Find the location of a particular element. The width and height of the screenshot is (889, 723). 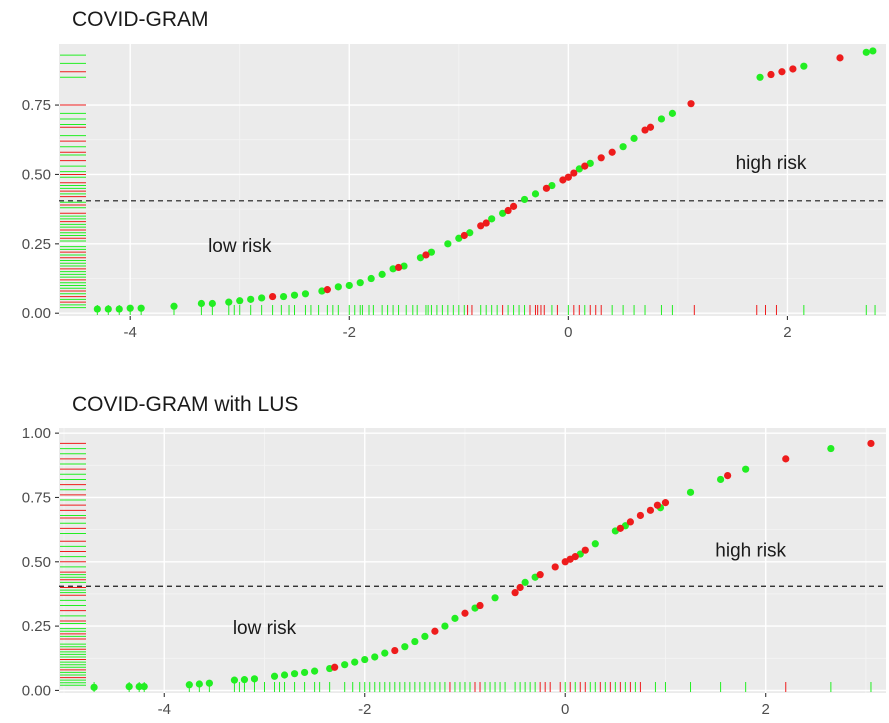

chart-2-x-tick-label: 0 is located at coordinates (565, 709).